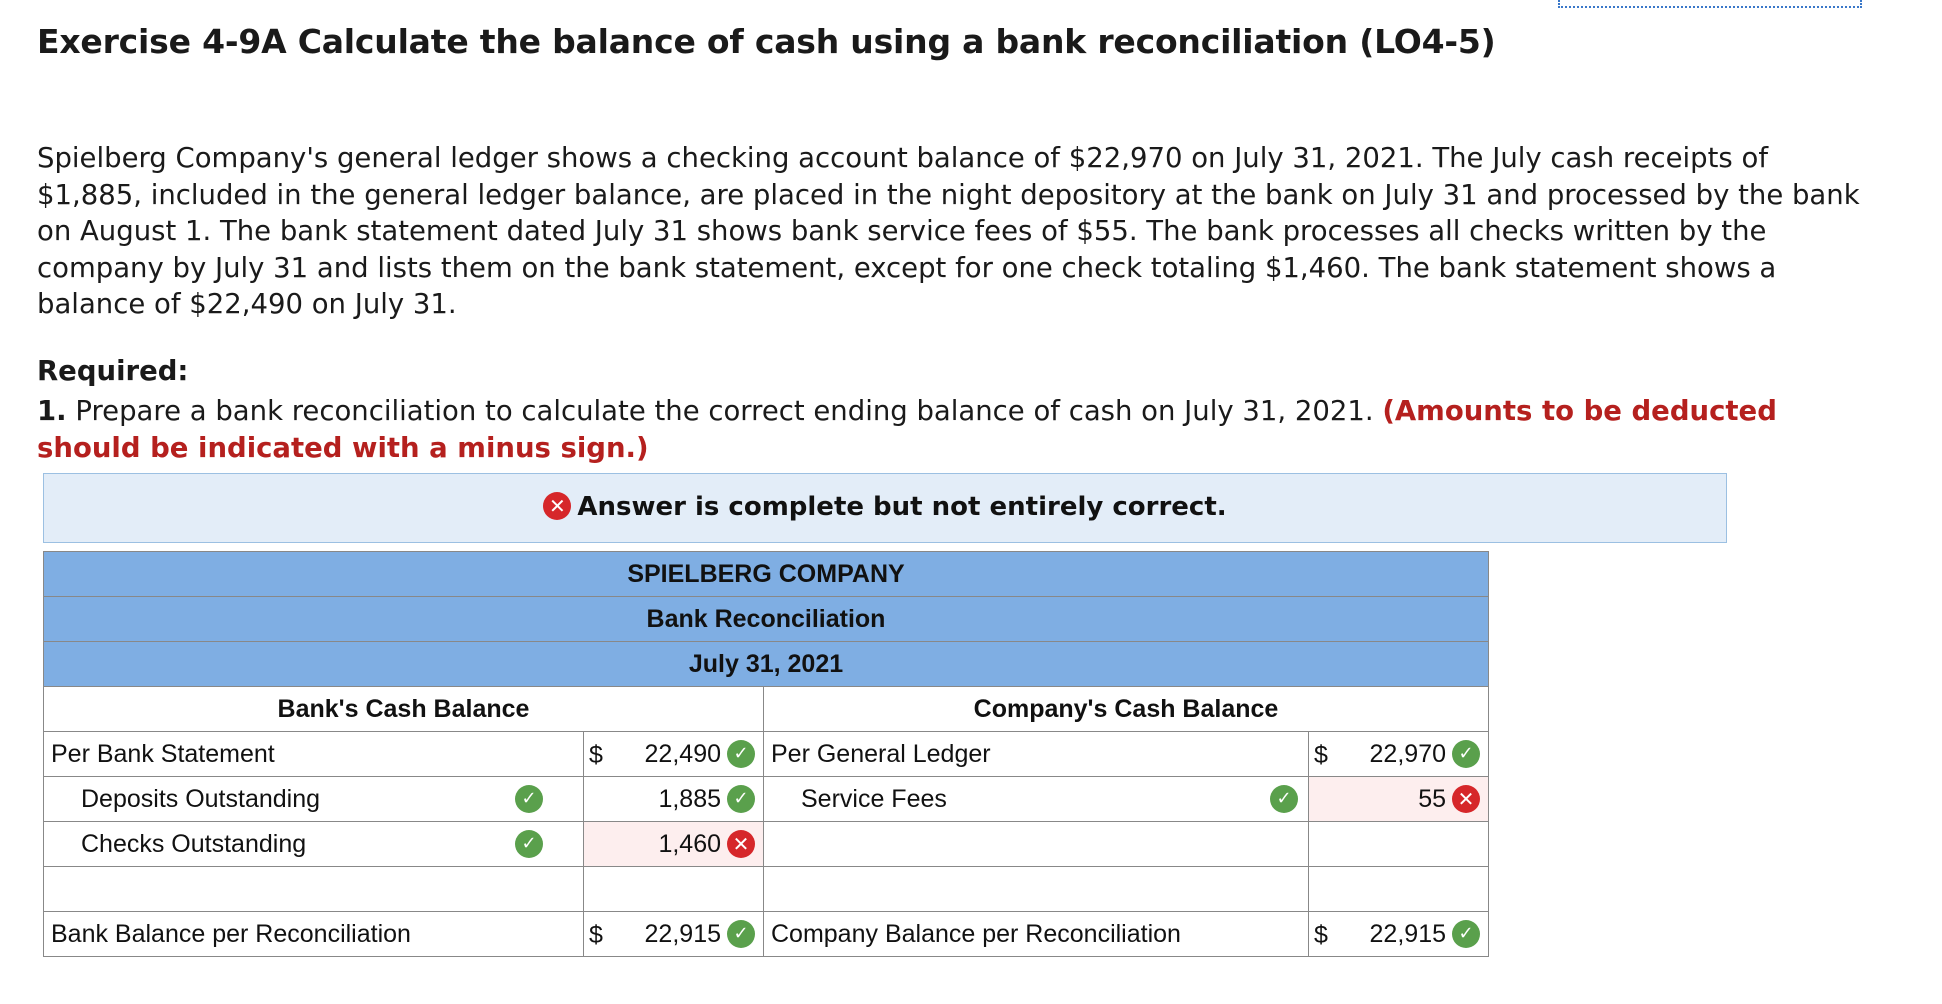  What do you see at coordinates (1036, 799) in the screenshot?
I see `service-fees-cell: Service Fees ✓` at bounding box center [1036, 799].